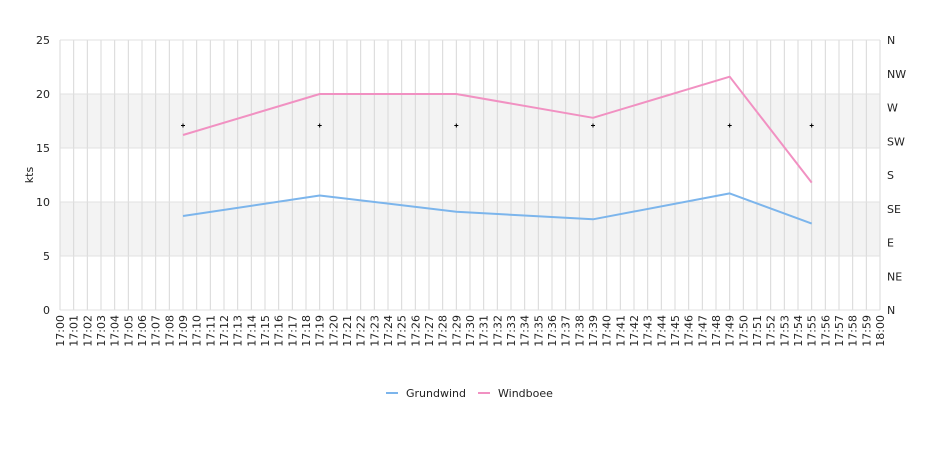  Describe the element at coordinates (896, 175) in the screenshot. I see `y2-axis-ticks: N NE E SE S SW W NW N` at that location.